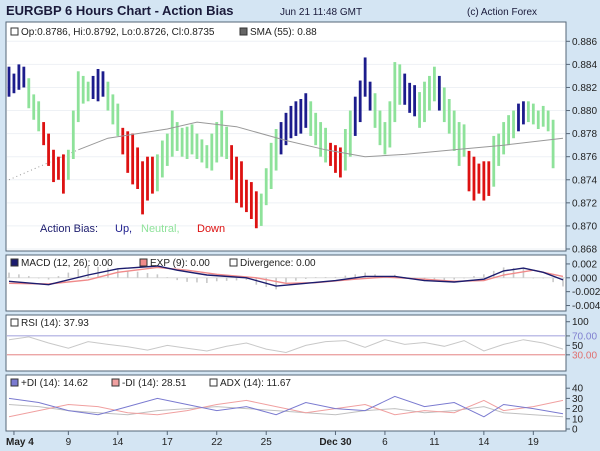  What do you see at coordinates (118, 442) in the screenshot?
I see `x-tick-label: 14` at bounding box center [118, 442].